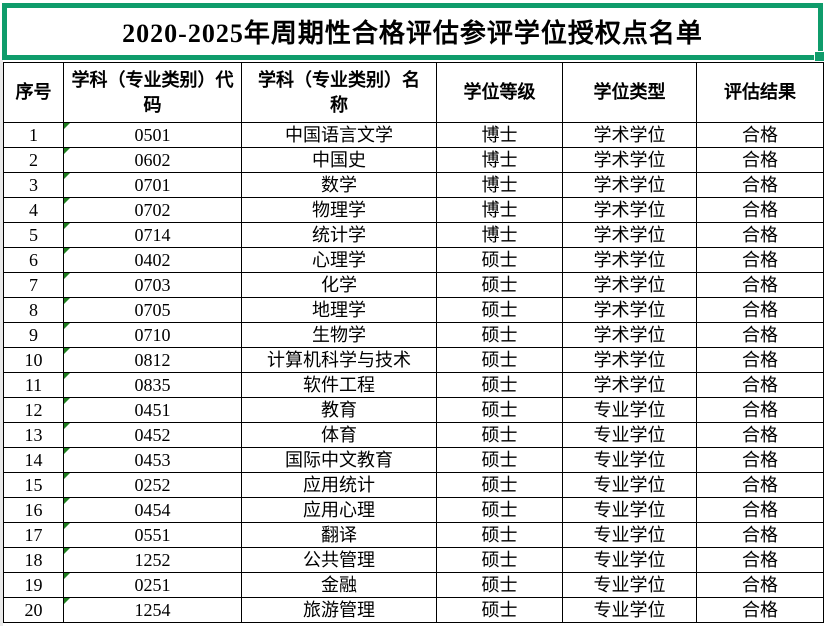 The width and height of the screenshot is (828, 626). What do you see at coordinates (339, 510) in the screenshot?
I see `subject-name-cell: 应用心理` at bounding box center [339, 510].